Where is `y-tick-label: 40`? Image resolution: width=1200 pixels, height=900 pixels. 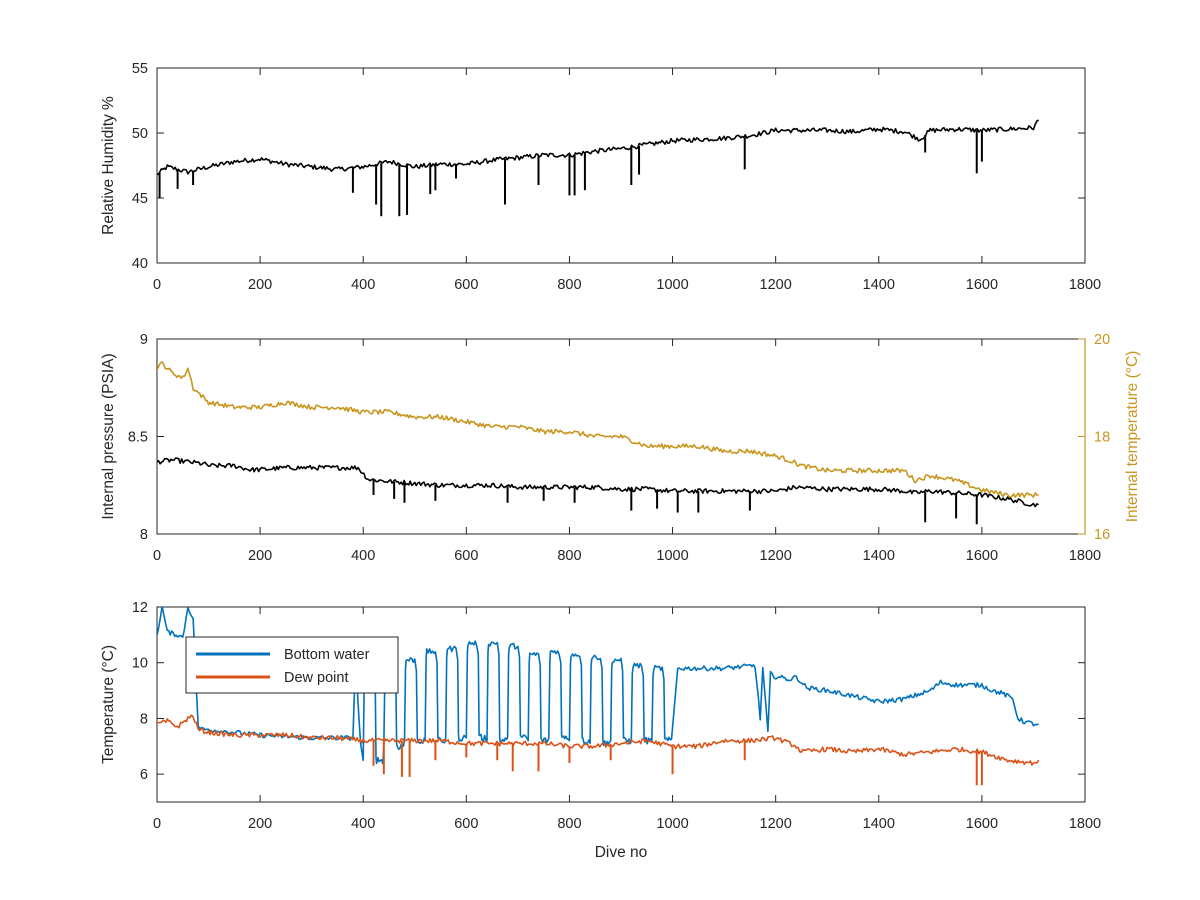
y-tick-label: 40 is located at coordinates (140, 264).